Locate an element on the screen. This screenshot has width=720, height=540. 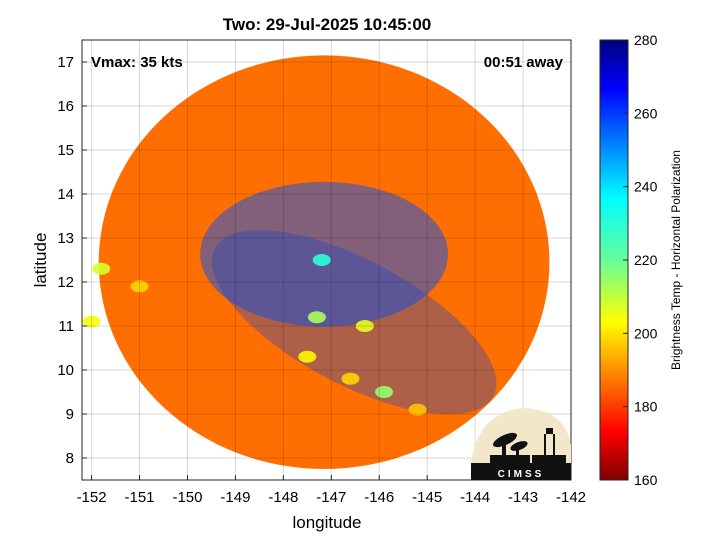
vmax-annotation: Vmax: 35 kts is located at coordinates (137, 62).